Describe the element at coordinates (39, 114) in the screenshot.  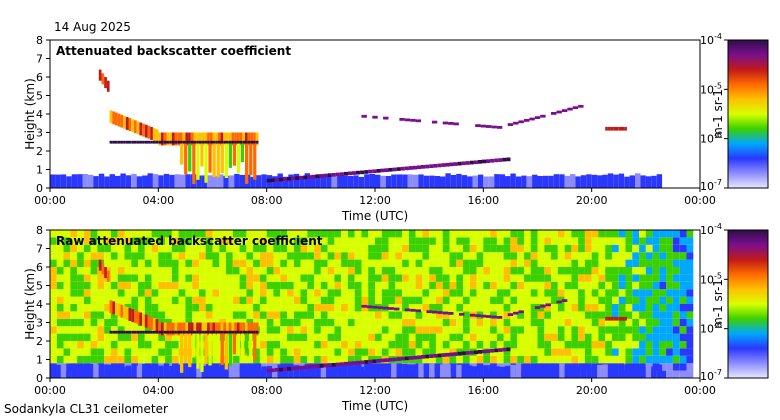
I see `y-tick-label: 4` at that location.